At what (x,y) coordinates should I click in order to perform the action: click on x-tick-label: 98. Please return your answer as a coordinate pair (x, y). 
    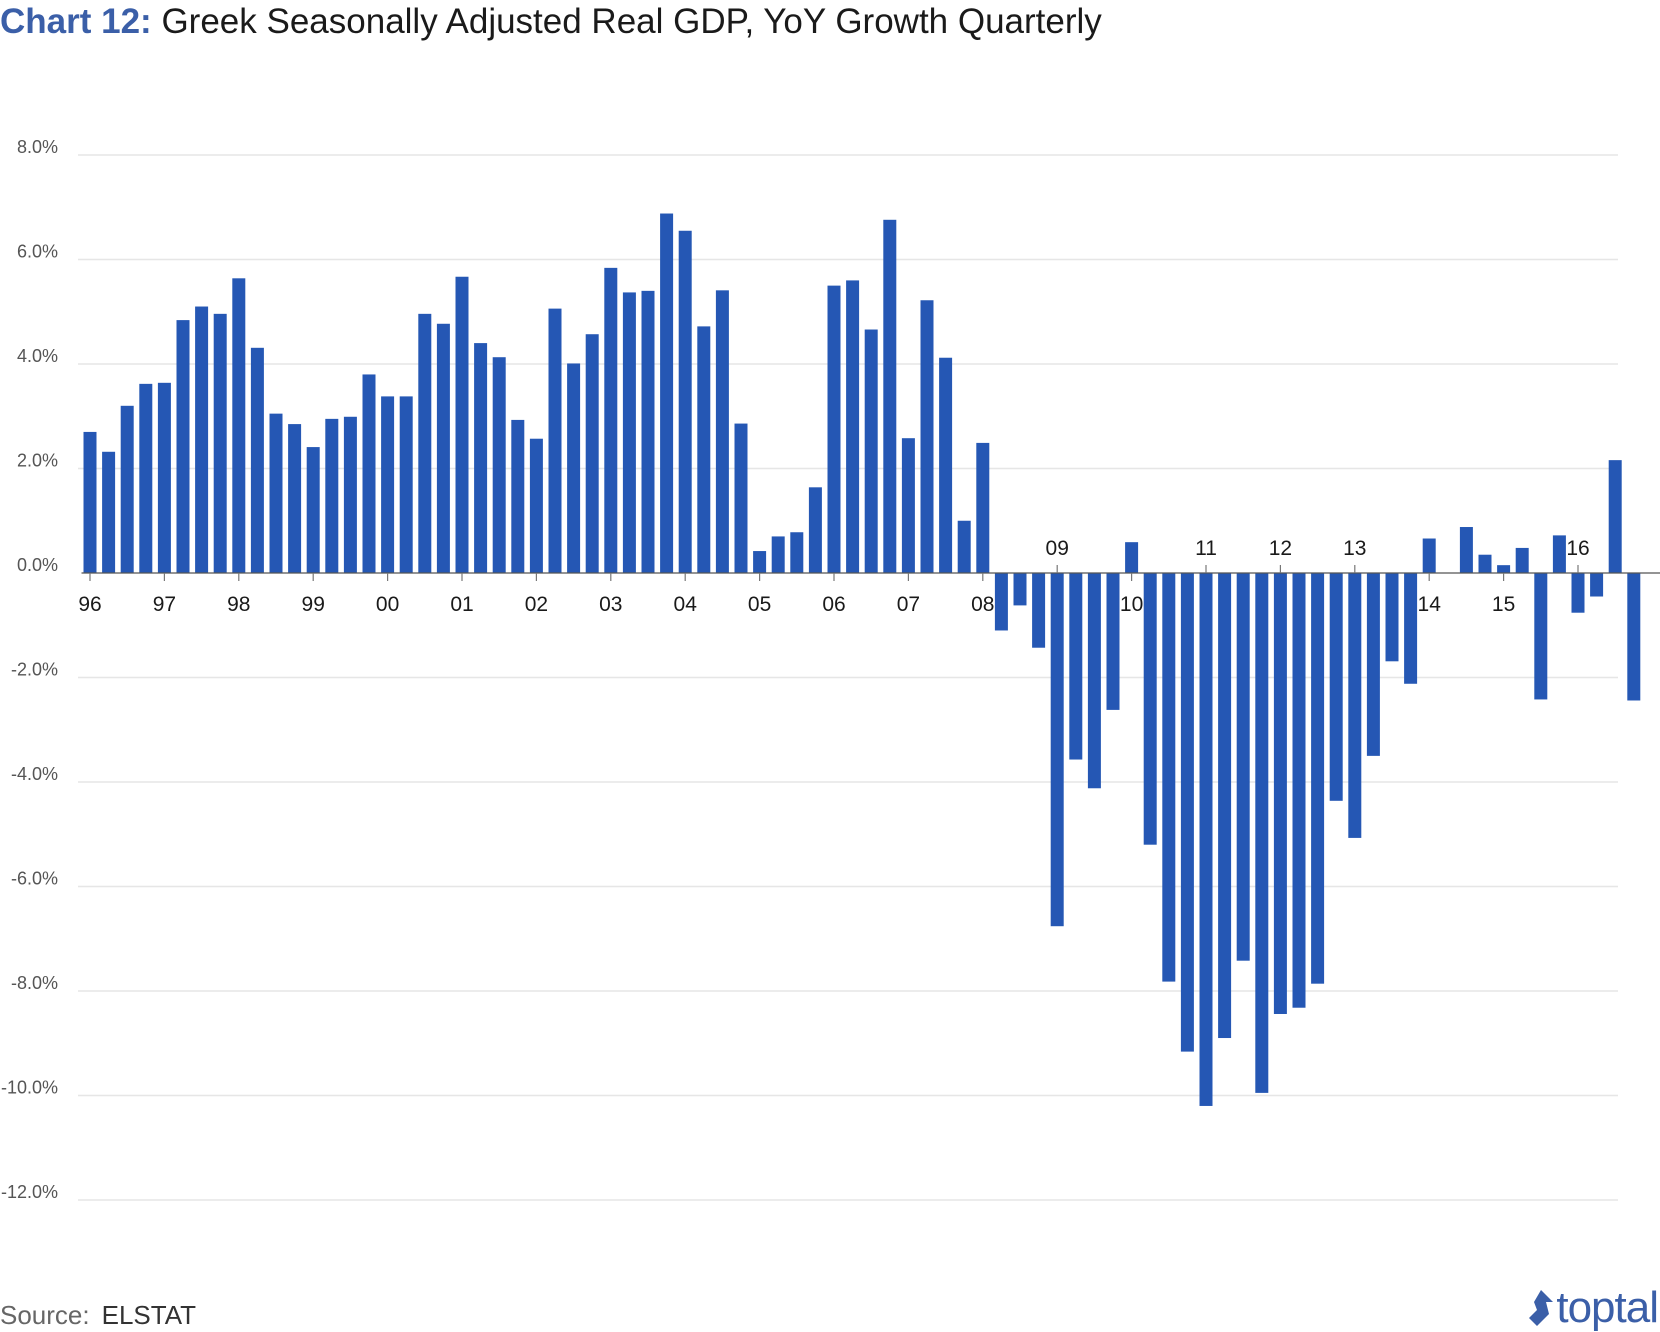
    Looking at the image, I should click on (238, 604).